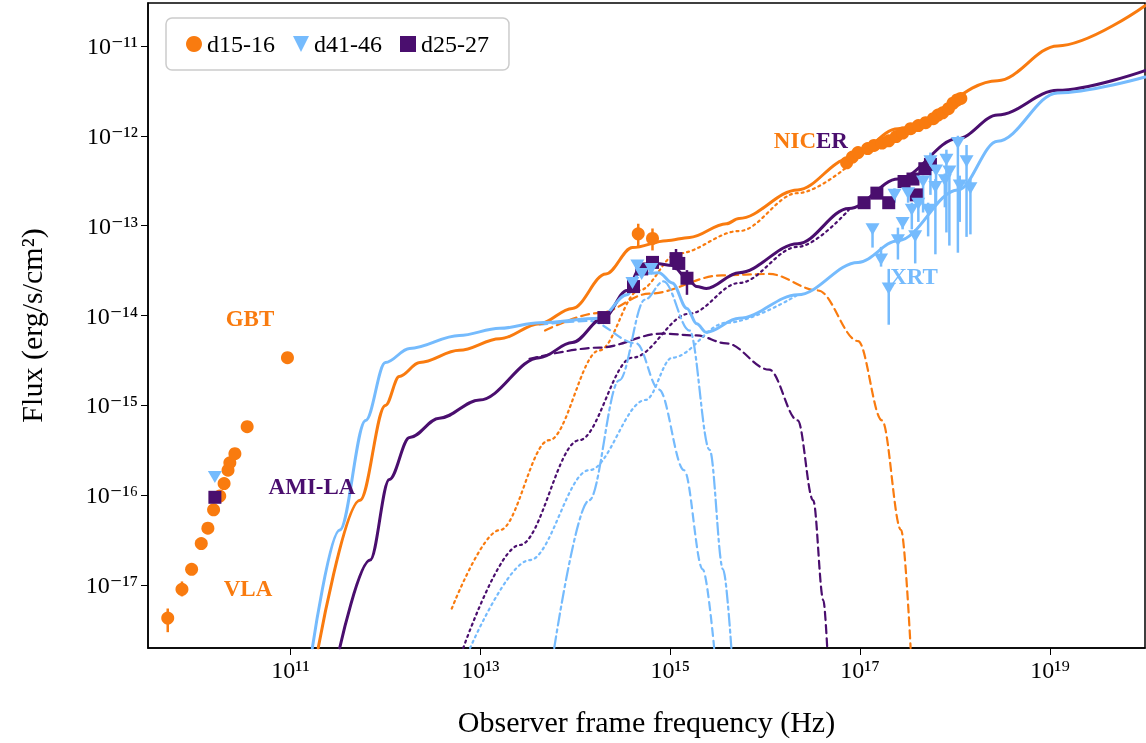 This screenshot has width=1146, height=743. What do you see at coordinates (860, 670) in the screenshot?
I see `x-tick-label: 10¹⁷` at bounding box center [860, 670].